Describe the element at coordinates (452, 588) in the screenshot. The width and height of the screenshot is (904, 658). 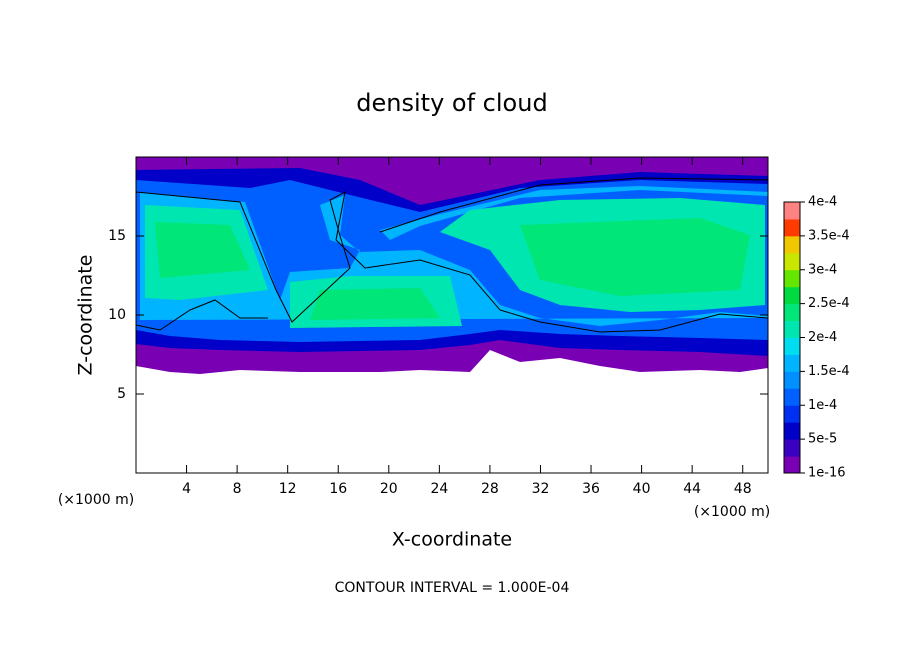
I see `note: CONTOUR INTERVAL = 1.000E-04` at that location.